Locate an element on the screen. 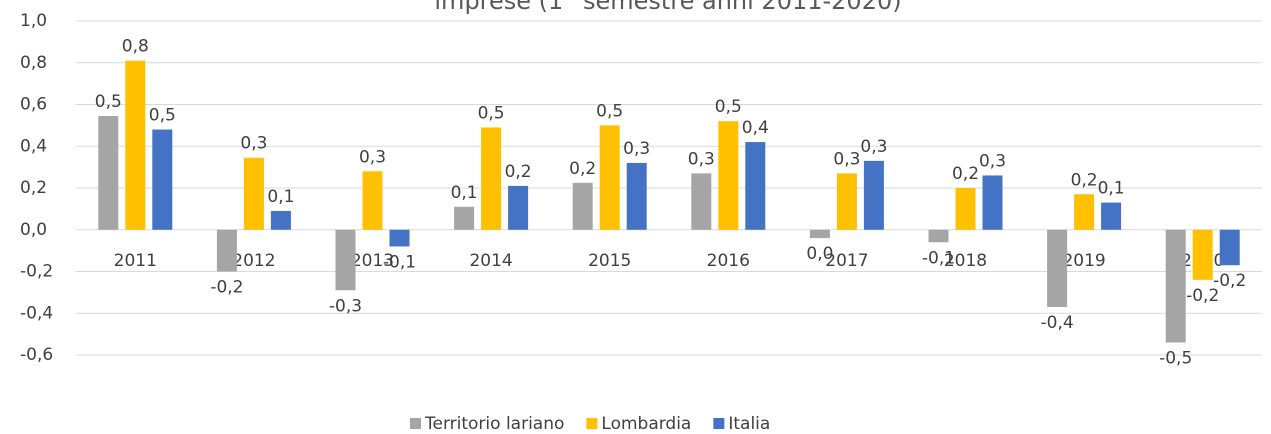 Image resolution: width=1271 pixels, height=434 pixels. y-tick-label: 0,4 is located at coordinates (33, 146).